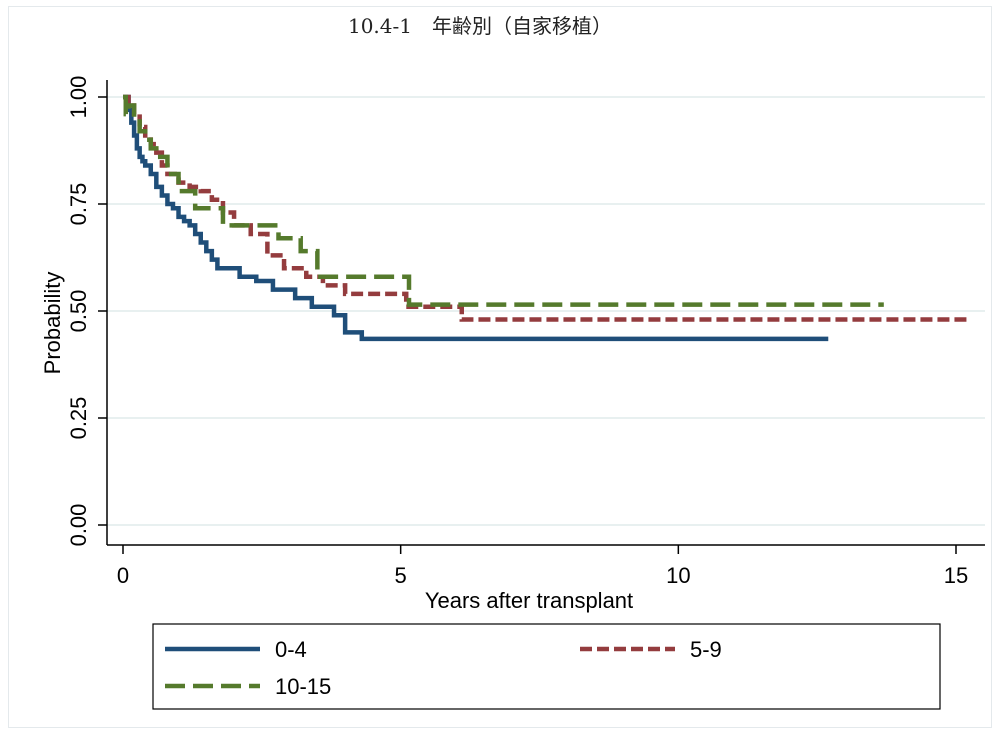 The image size is (998, 733). I want to click on x-axis-title: Years after transplant, so click(529, 600).